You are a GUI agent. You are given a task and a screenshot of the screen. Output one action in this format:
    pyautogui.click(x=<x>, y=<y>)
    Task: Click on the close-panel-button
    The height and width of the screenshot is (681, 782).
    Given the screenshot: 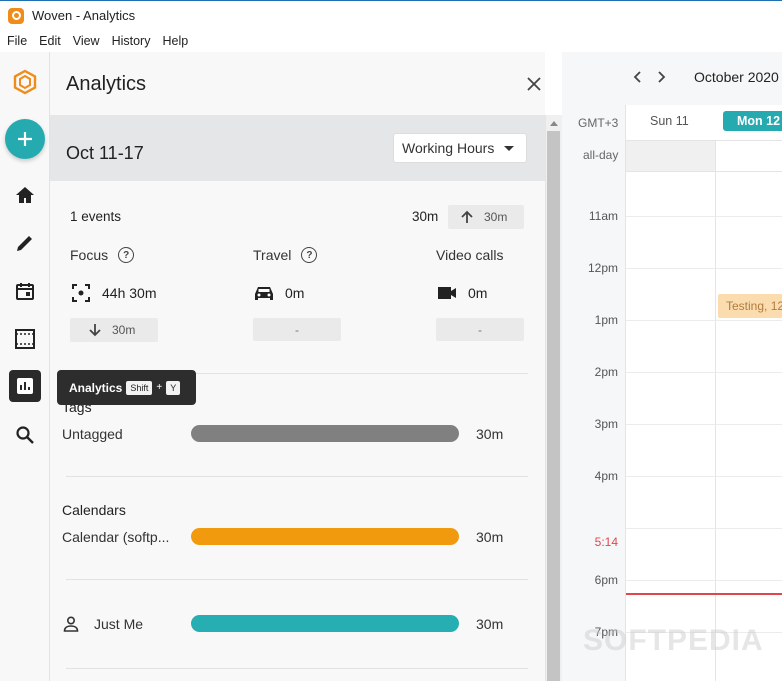 What is the action you would take?
    pyautogui.click(x=534, y=84)
    